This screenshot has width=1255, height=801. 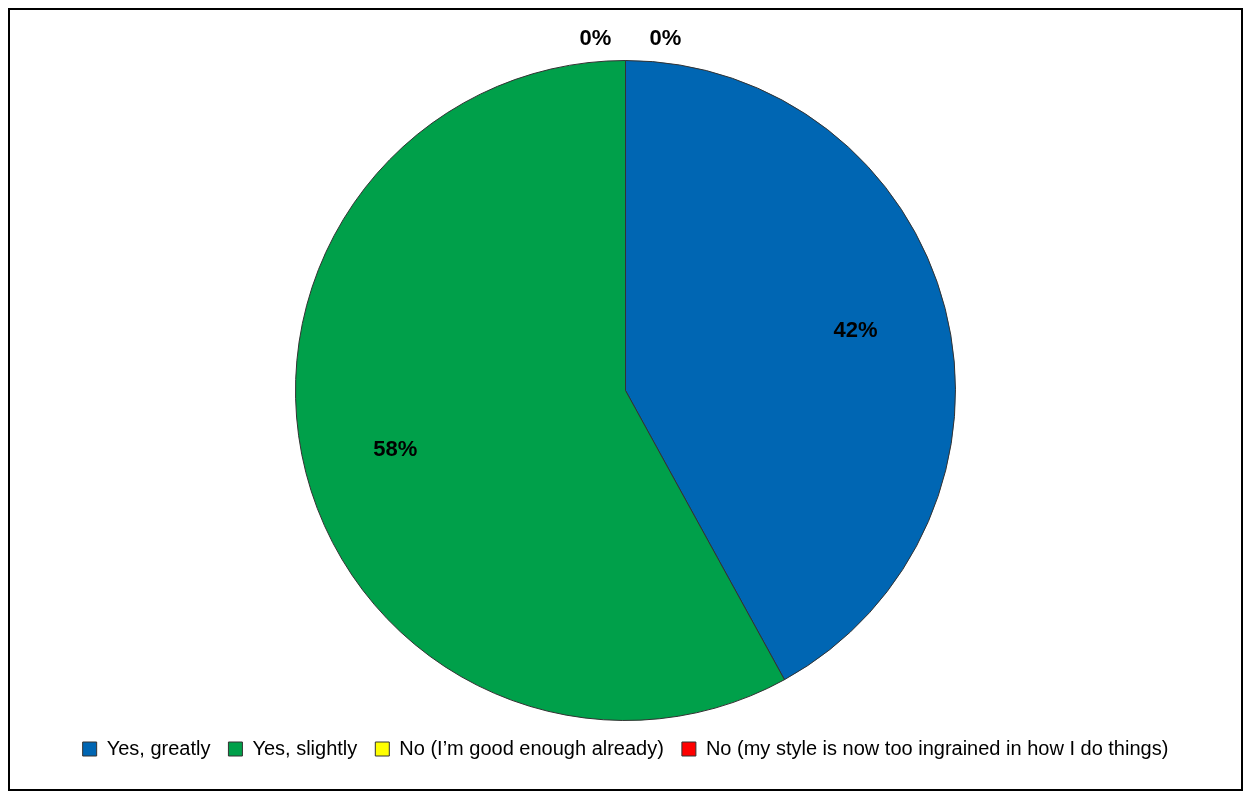 What do you see at coordinates (937, 747) in the screenshot?
I see `legend-label: No (my style is now too ingrained in how I do things)` at bounding box center [937, 747].